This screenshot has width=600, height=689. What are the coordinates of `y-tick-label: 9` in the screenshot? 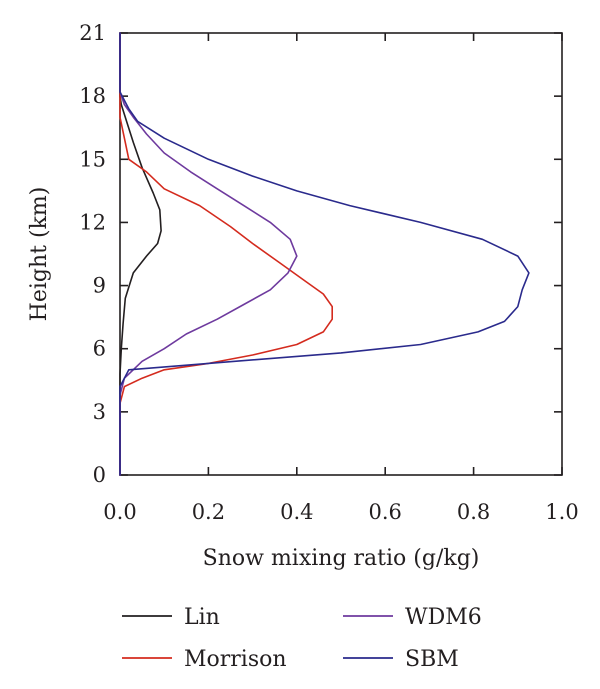 It's located at (99, 286).